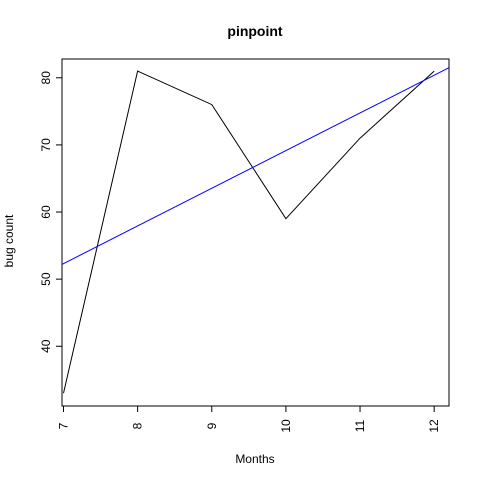 The width and height of the screenshot is (480, 480). Describe the element at coordinates (248, 419) in the screenshot. I see `x-axis: 7 8 9 10 11 12` at that location.